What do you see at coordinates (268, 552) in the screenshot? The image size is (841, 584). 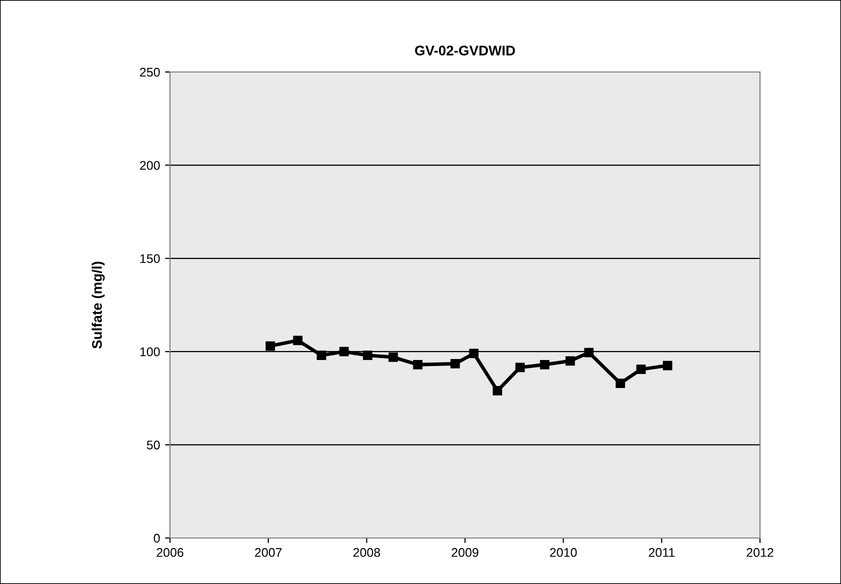 I see `x-tick-label: 2007` at bounding box center [268, 552].